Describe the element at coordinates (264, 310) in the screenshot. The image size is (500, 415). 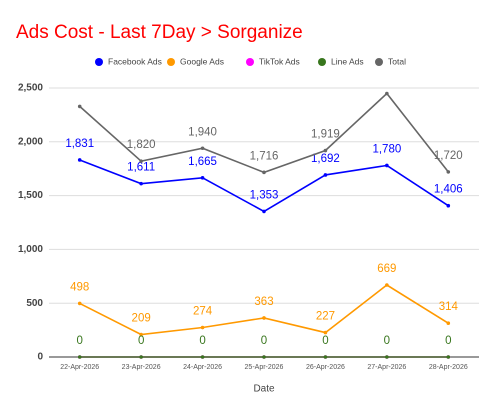
I see `series-line` at that location.